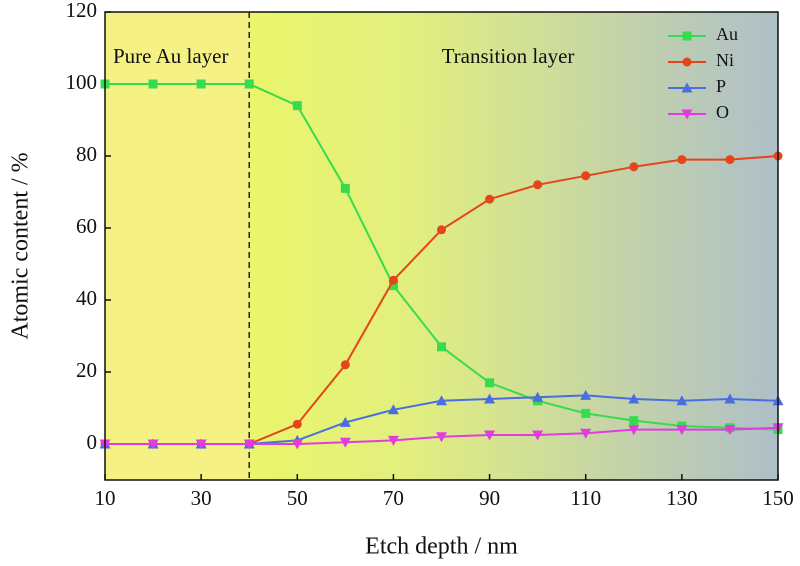 The height and width of the screenshot is (566, 800). I want to click on x-tick-label: 10, so click(105, 498).